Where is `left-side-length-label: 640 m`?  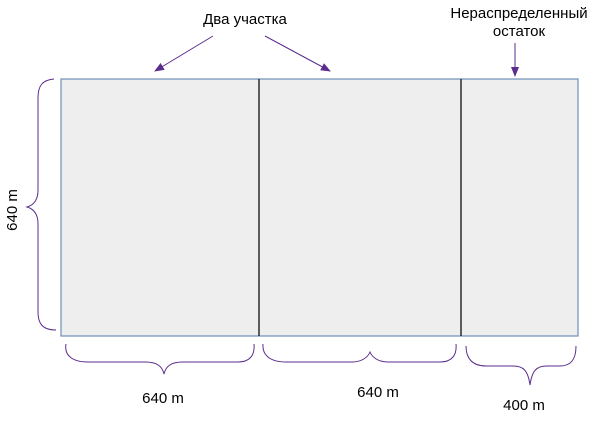 left-side-length-label: 640 m is located at coordinates (12, 210).